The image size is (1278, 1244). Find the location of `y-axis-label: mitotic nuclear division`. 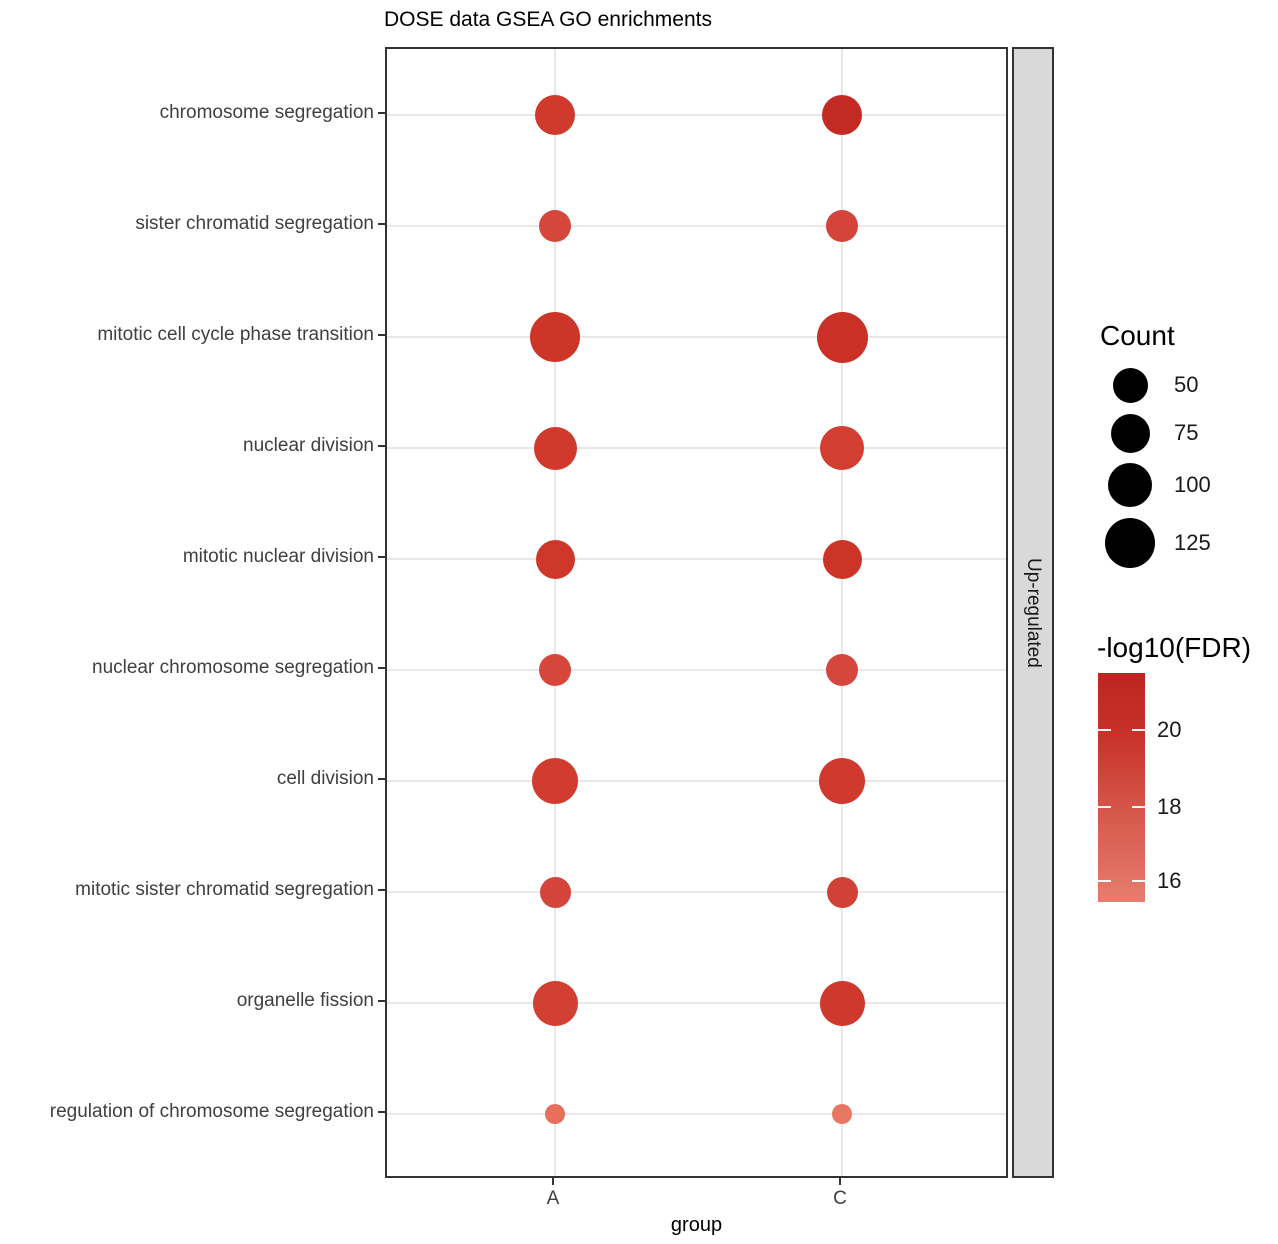

y-axis-label: mitotic nuclear division is located at coordinates (278, 556).